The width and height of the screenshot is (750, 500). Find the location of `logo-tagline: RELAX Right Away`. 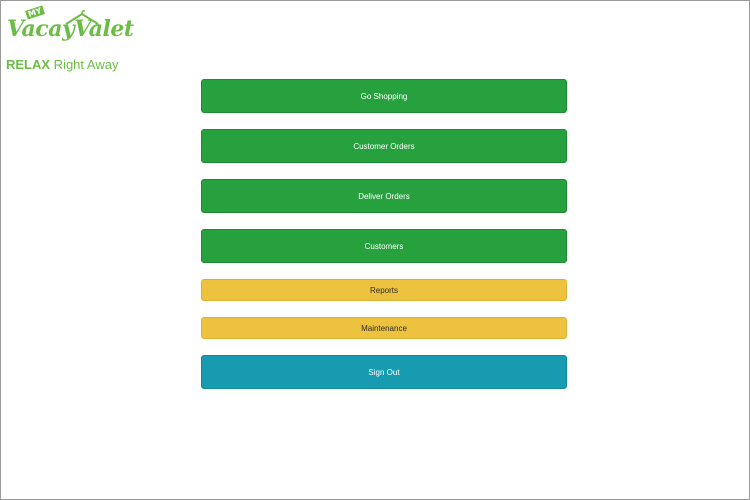

logo-tagline: RELAX Right Away is located at coordinates (62, 64).